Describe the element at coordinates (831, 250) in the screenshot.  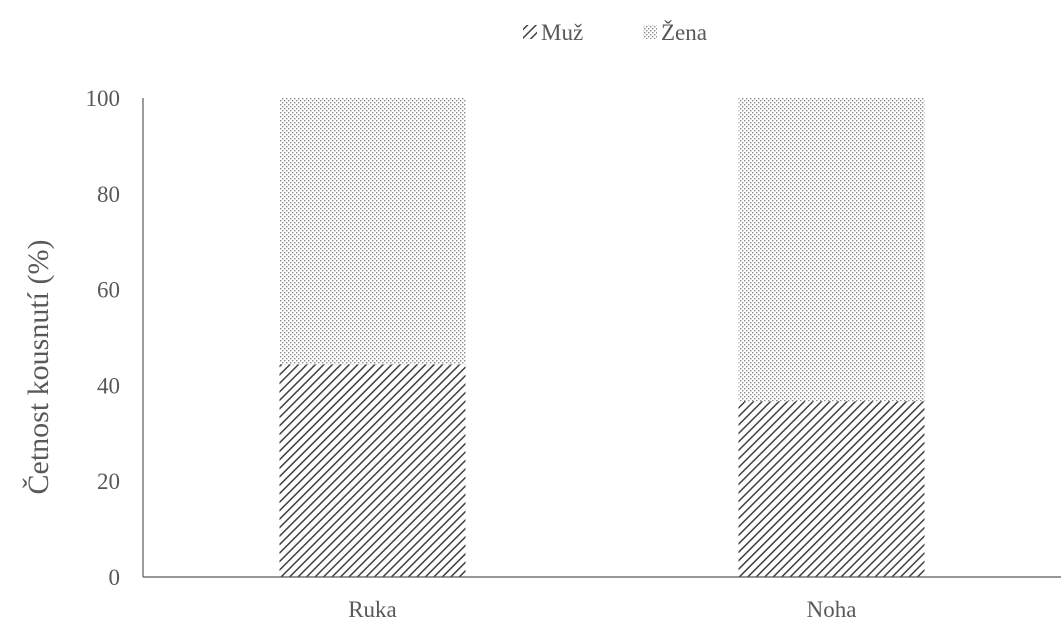
I see `bar-zena-noha` at that location.